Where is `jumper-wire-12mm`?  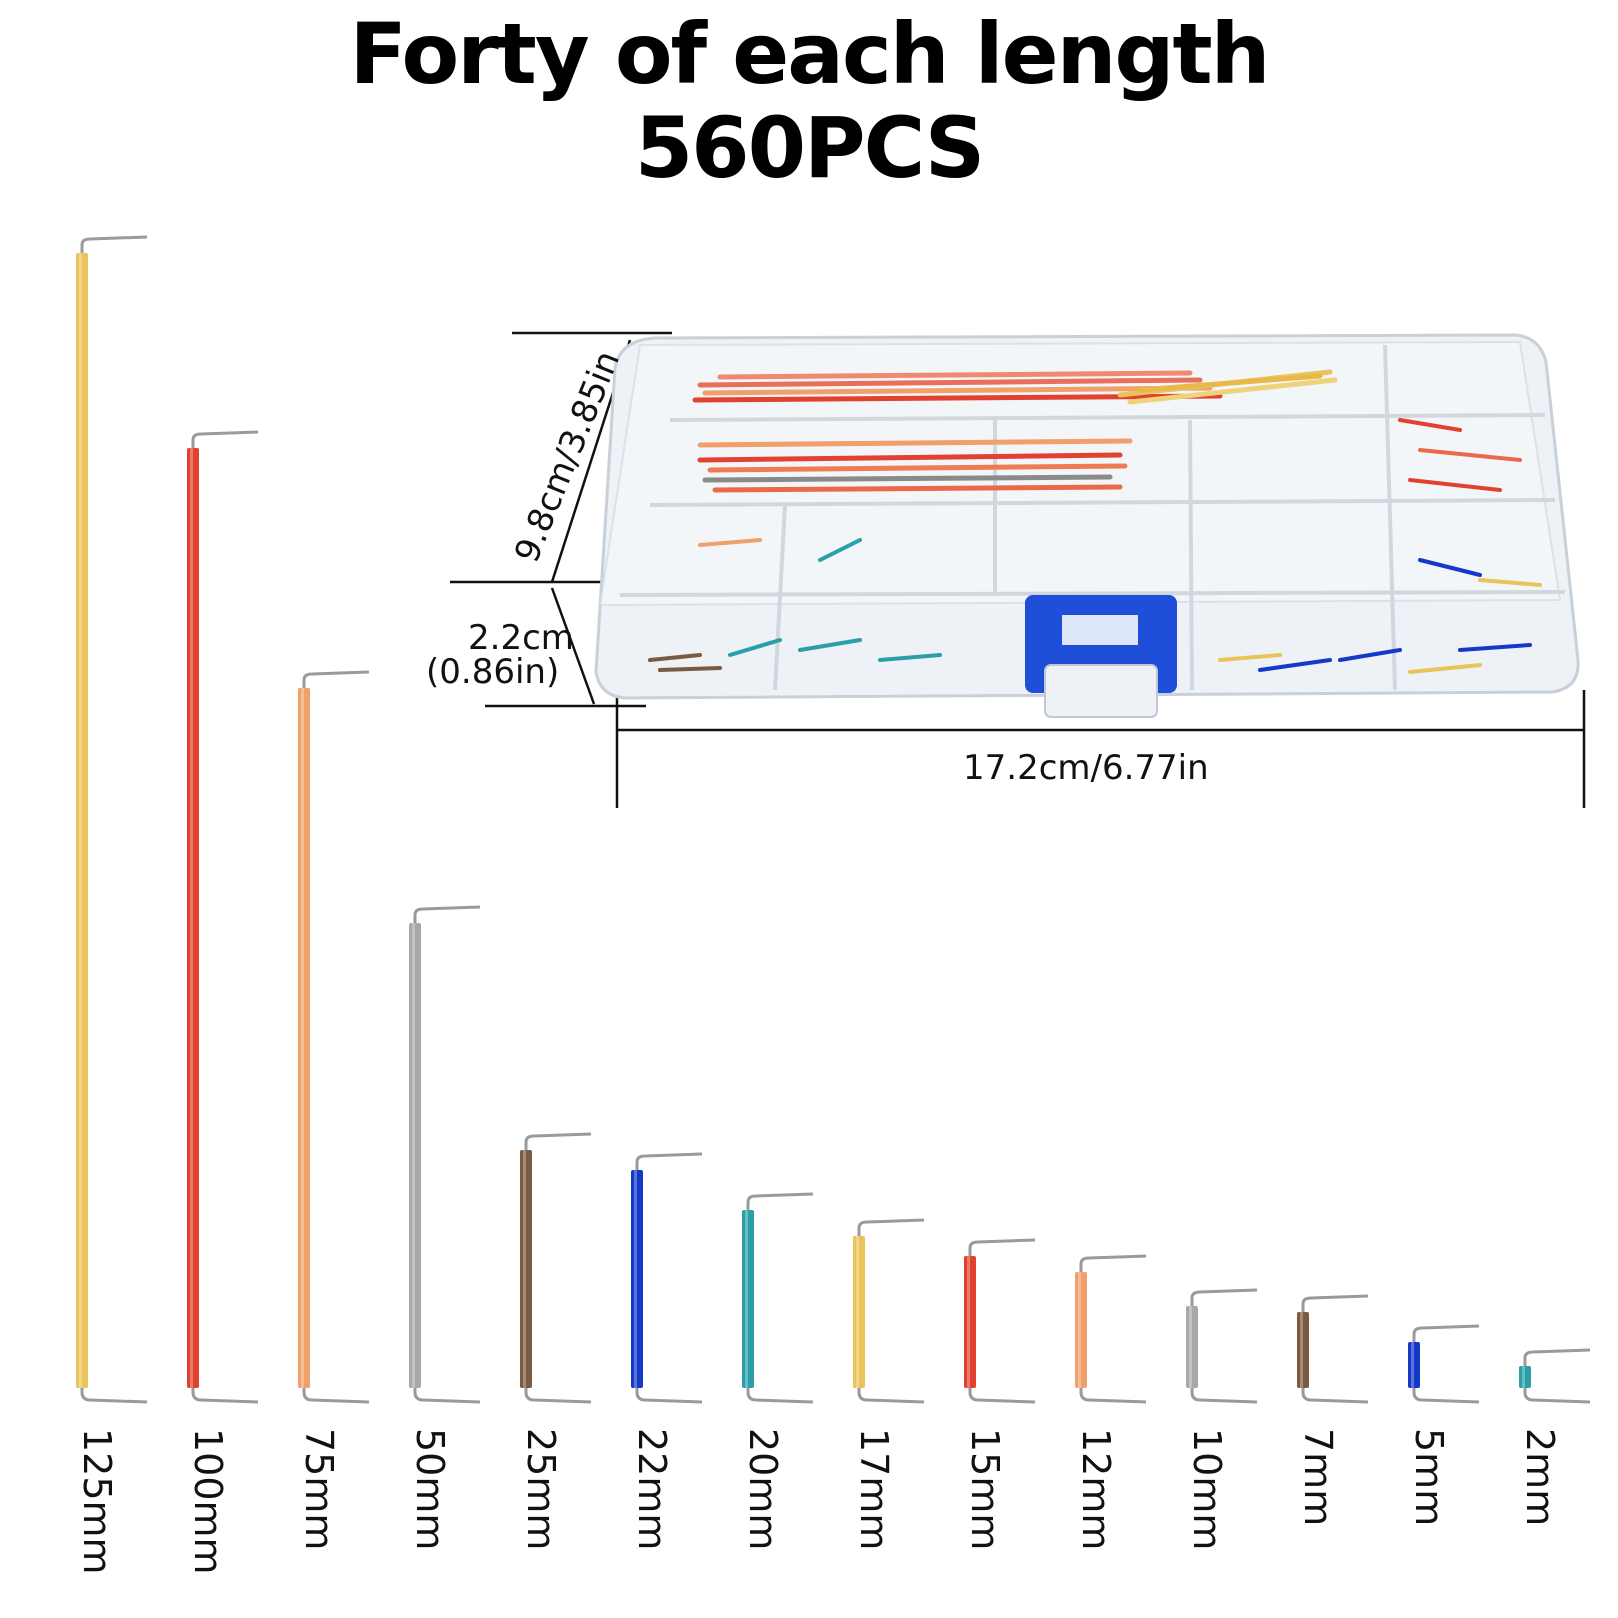 jumper-wire-12mm is located at coordinates (1111, 1329).